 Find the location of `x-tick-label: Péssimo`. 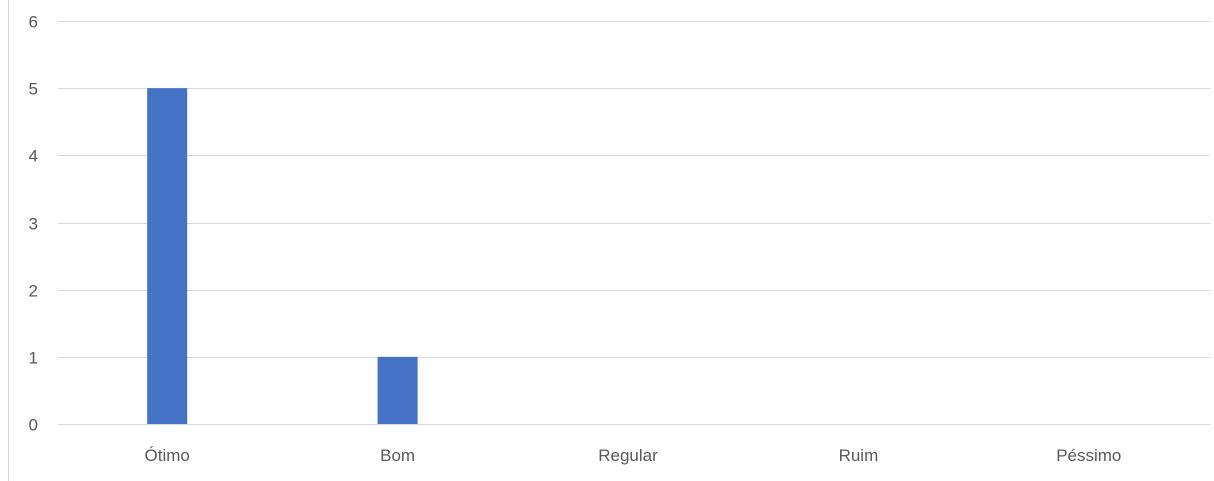

x-tick-label: Péssimo is located at coordinates (1088, 455).